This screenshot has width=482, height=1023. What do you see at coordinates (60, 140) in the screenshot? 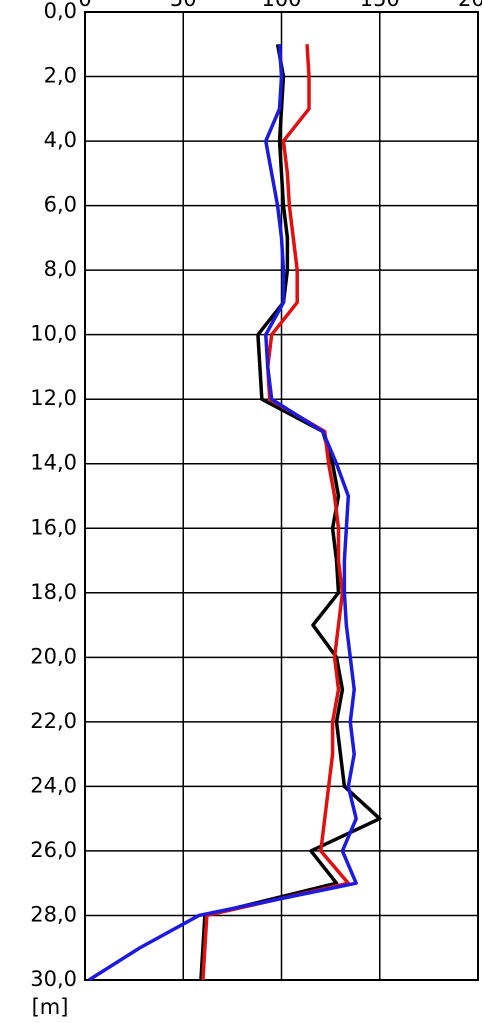
I see `y-tick-label: 4,0` at bounding box center [60, 140].